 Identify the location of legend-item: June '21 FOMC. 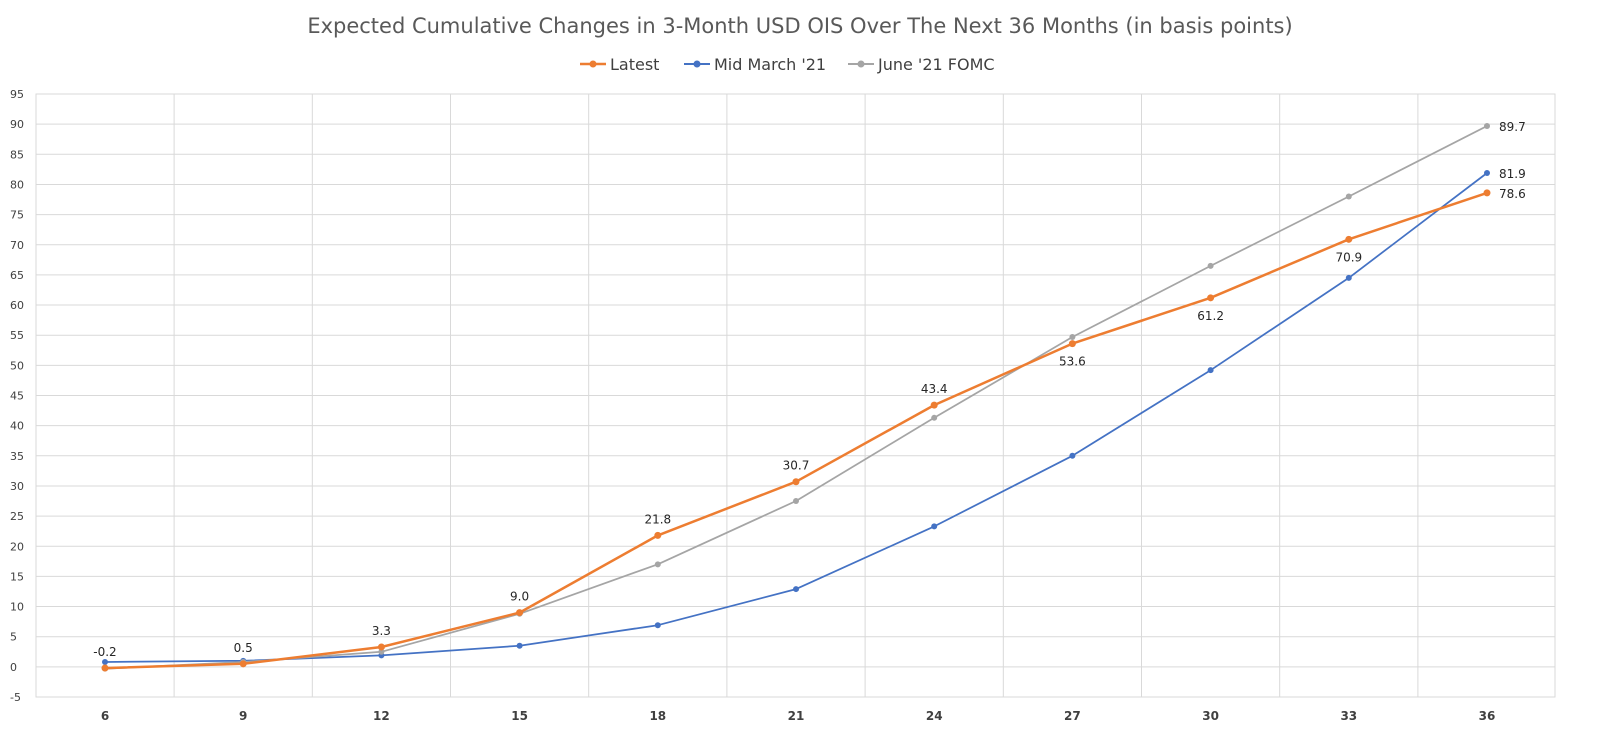
(921, 64).